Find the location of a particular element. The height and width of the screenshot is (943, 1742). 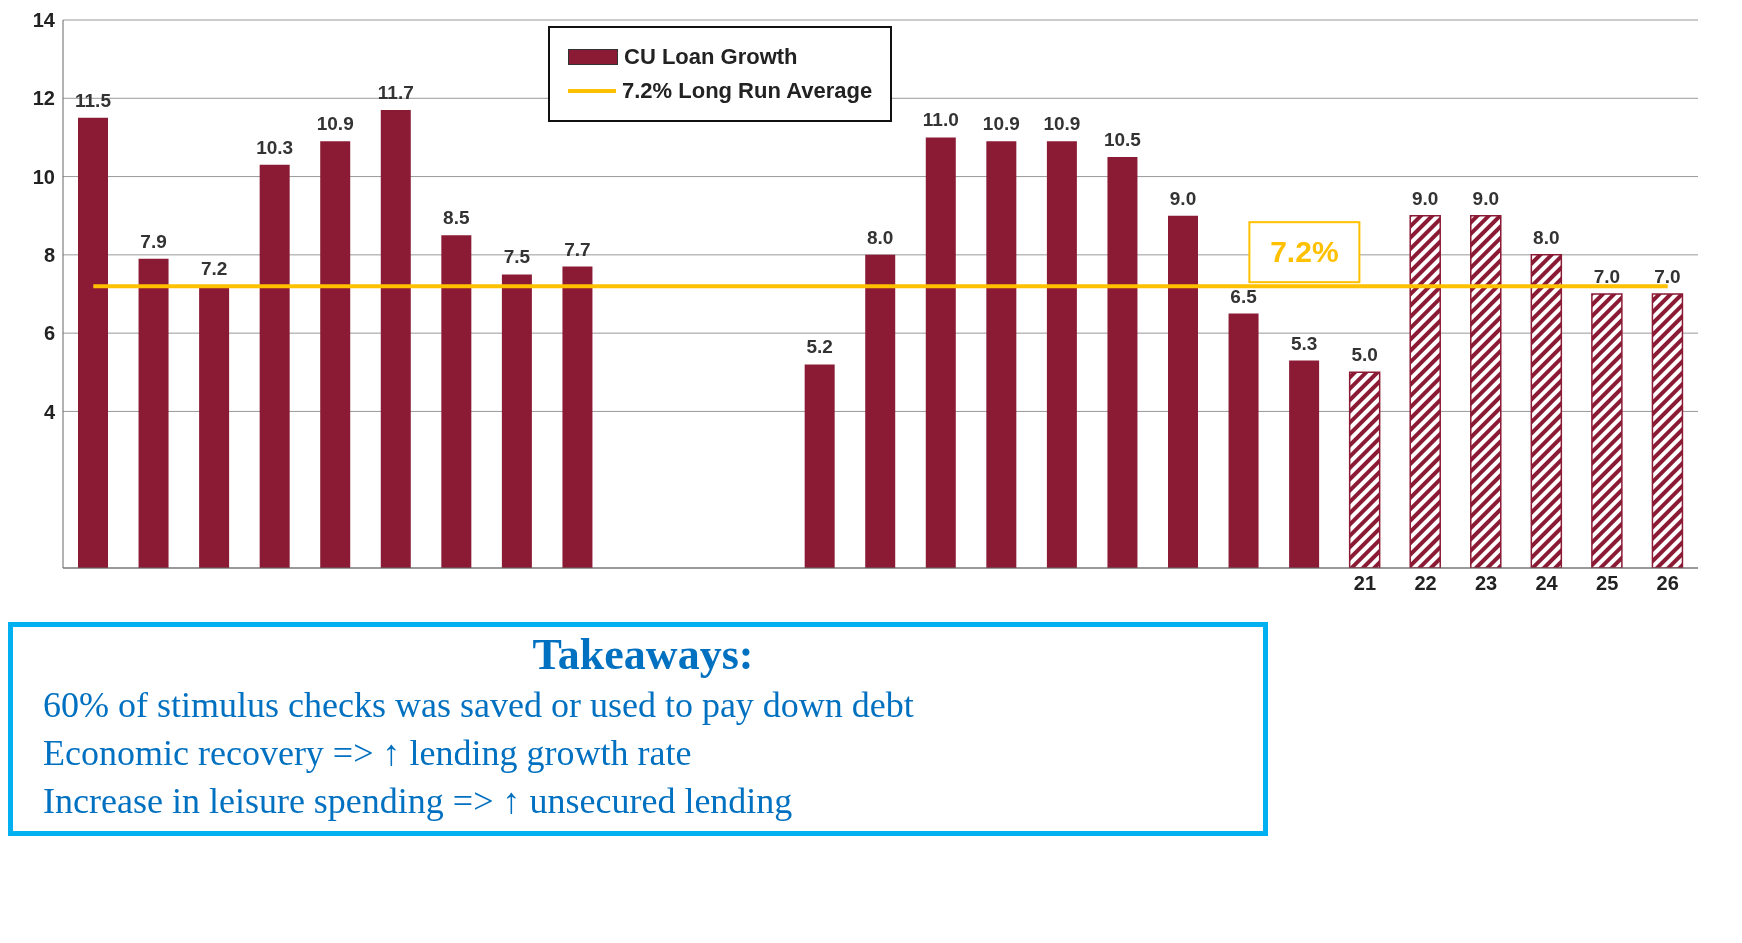

y-tick-label: 10 is located at coordinates (43, 176).